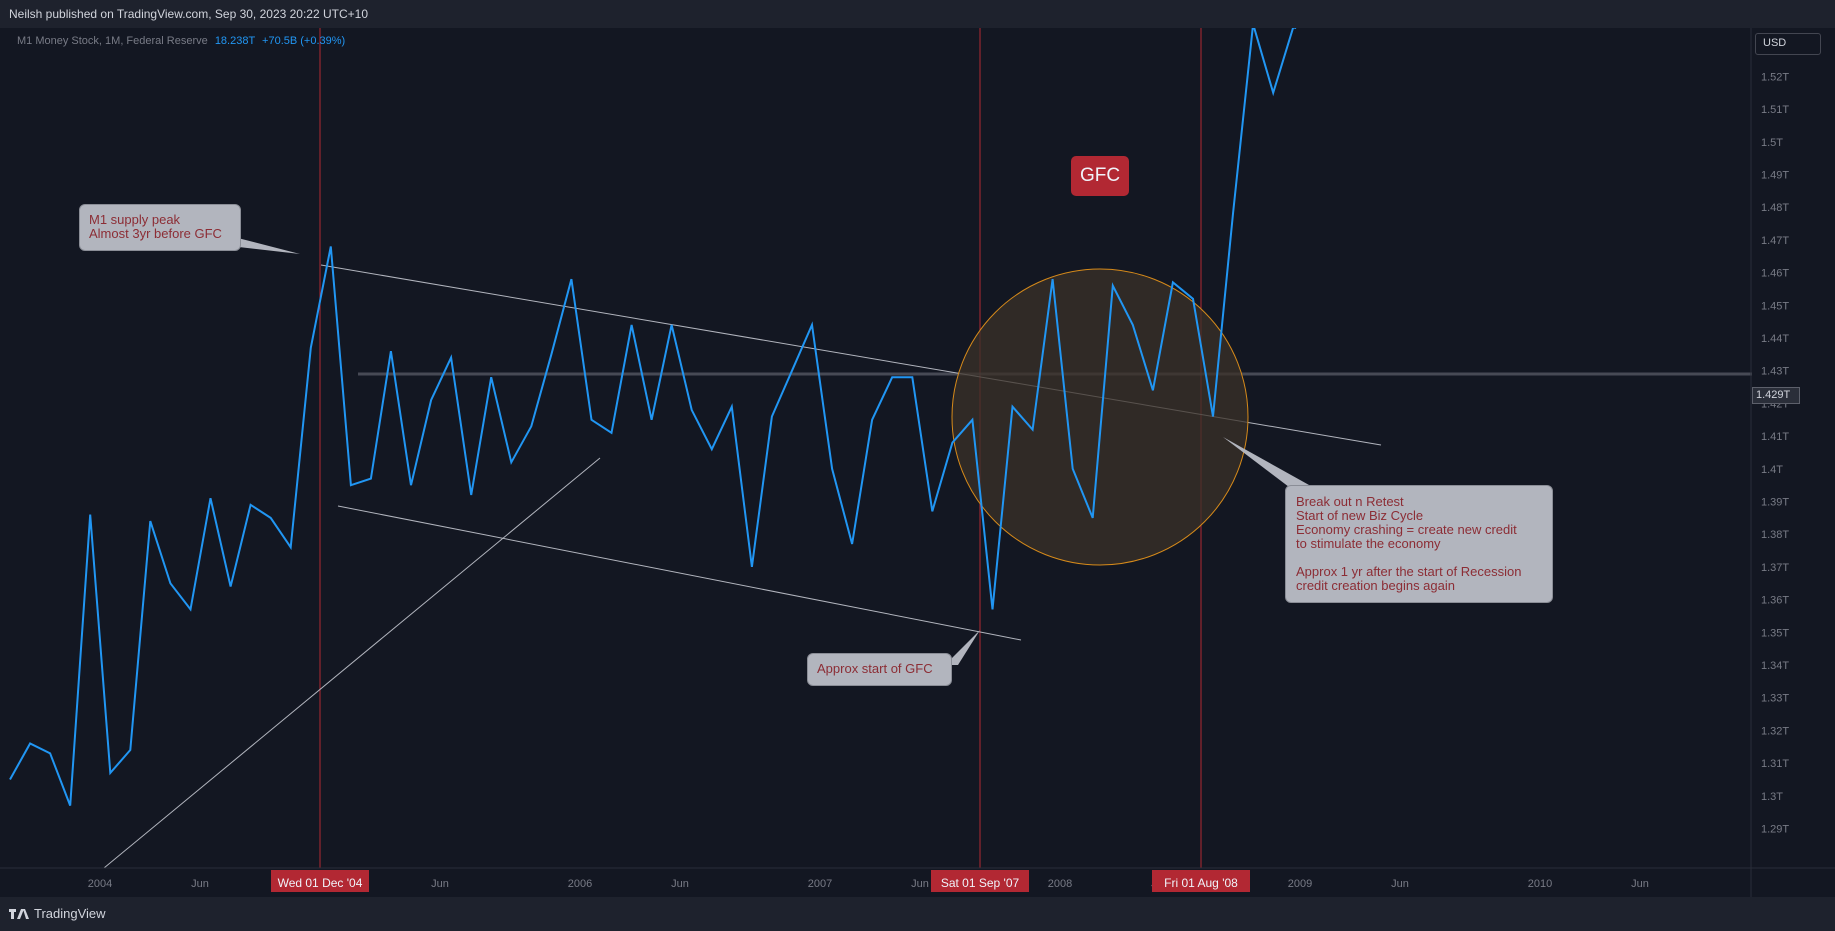 This screenshot has width=1835, height=931. Describe the element at coordinates (1775, 568) in the screenshot. I see `price-tick-label: 1.37T` at that location.